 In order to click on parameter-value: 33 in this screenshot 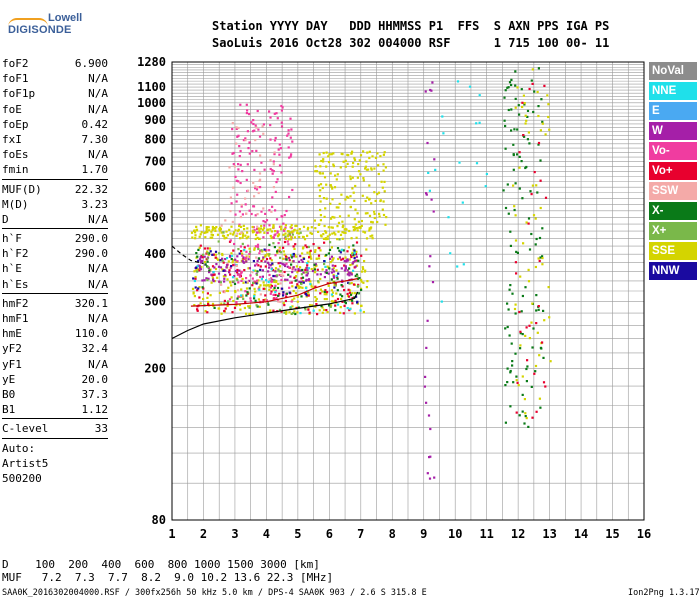, I will do `click(101, 429)`.